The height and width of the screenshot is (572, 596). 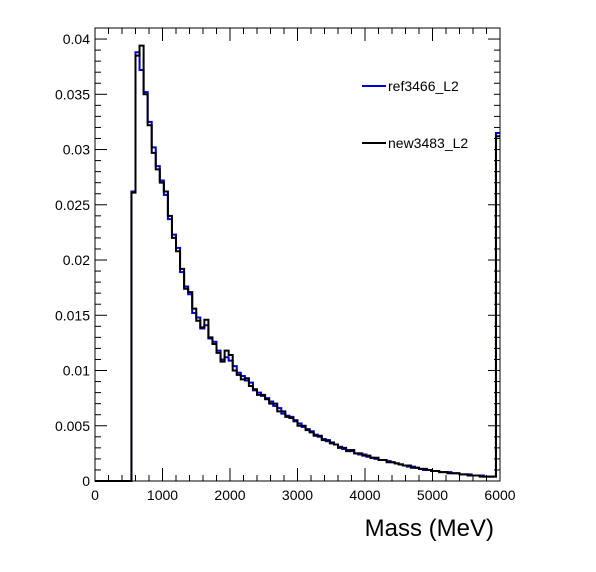 I want to click on legend: ref3466_L2 new3483_L2, so click(x=425, y=114).